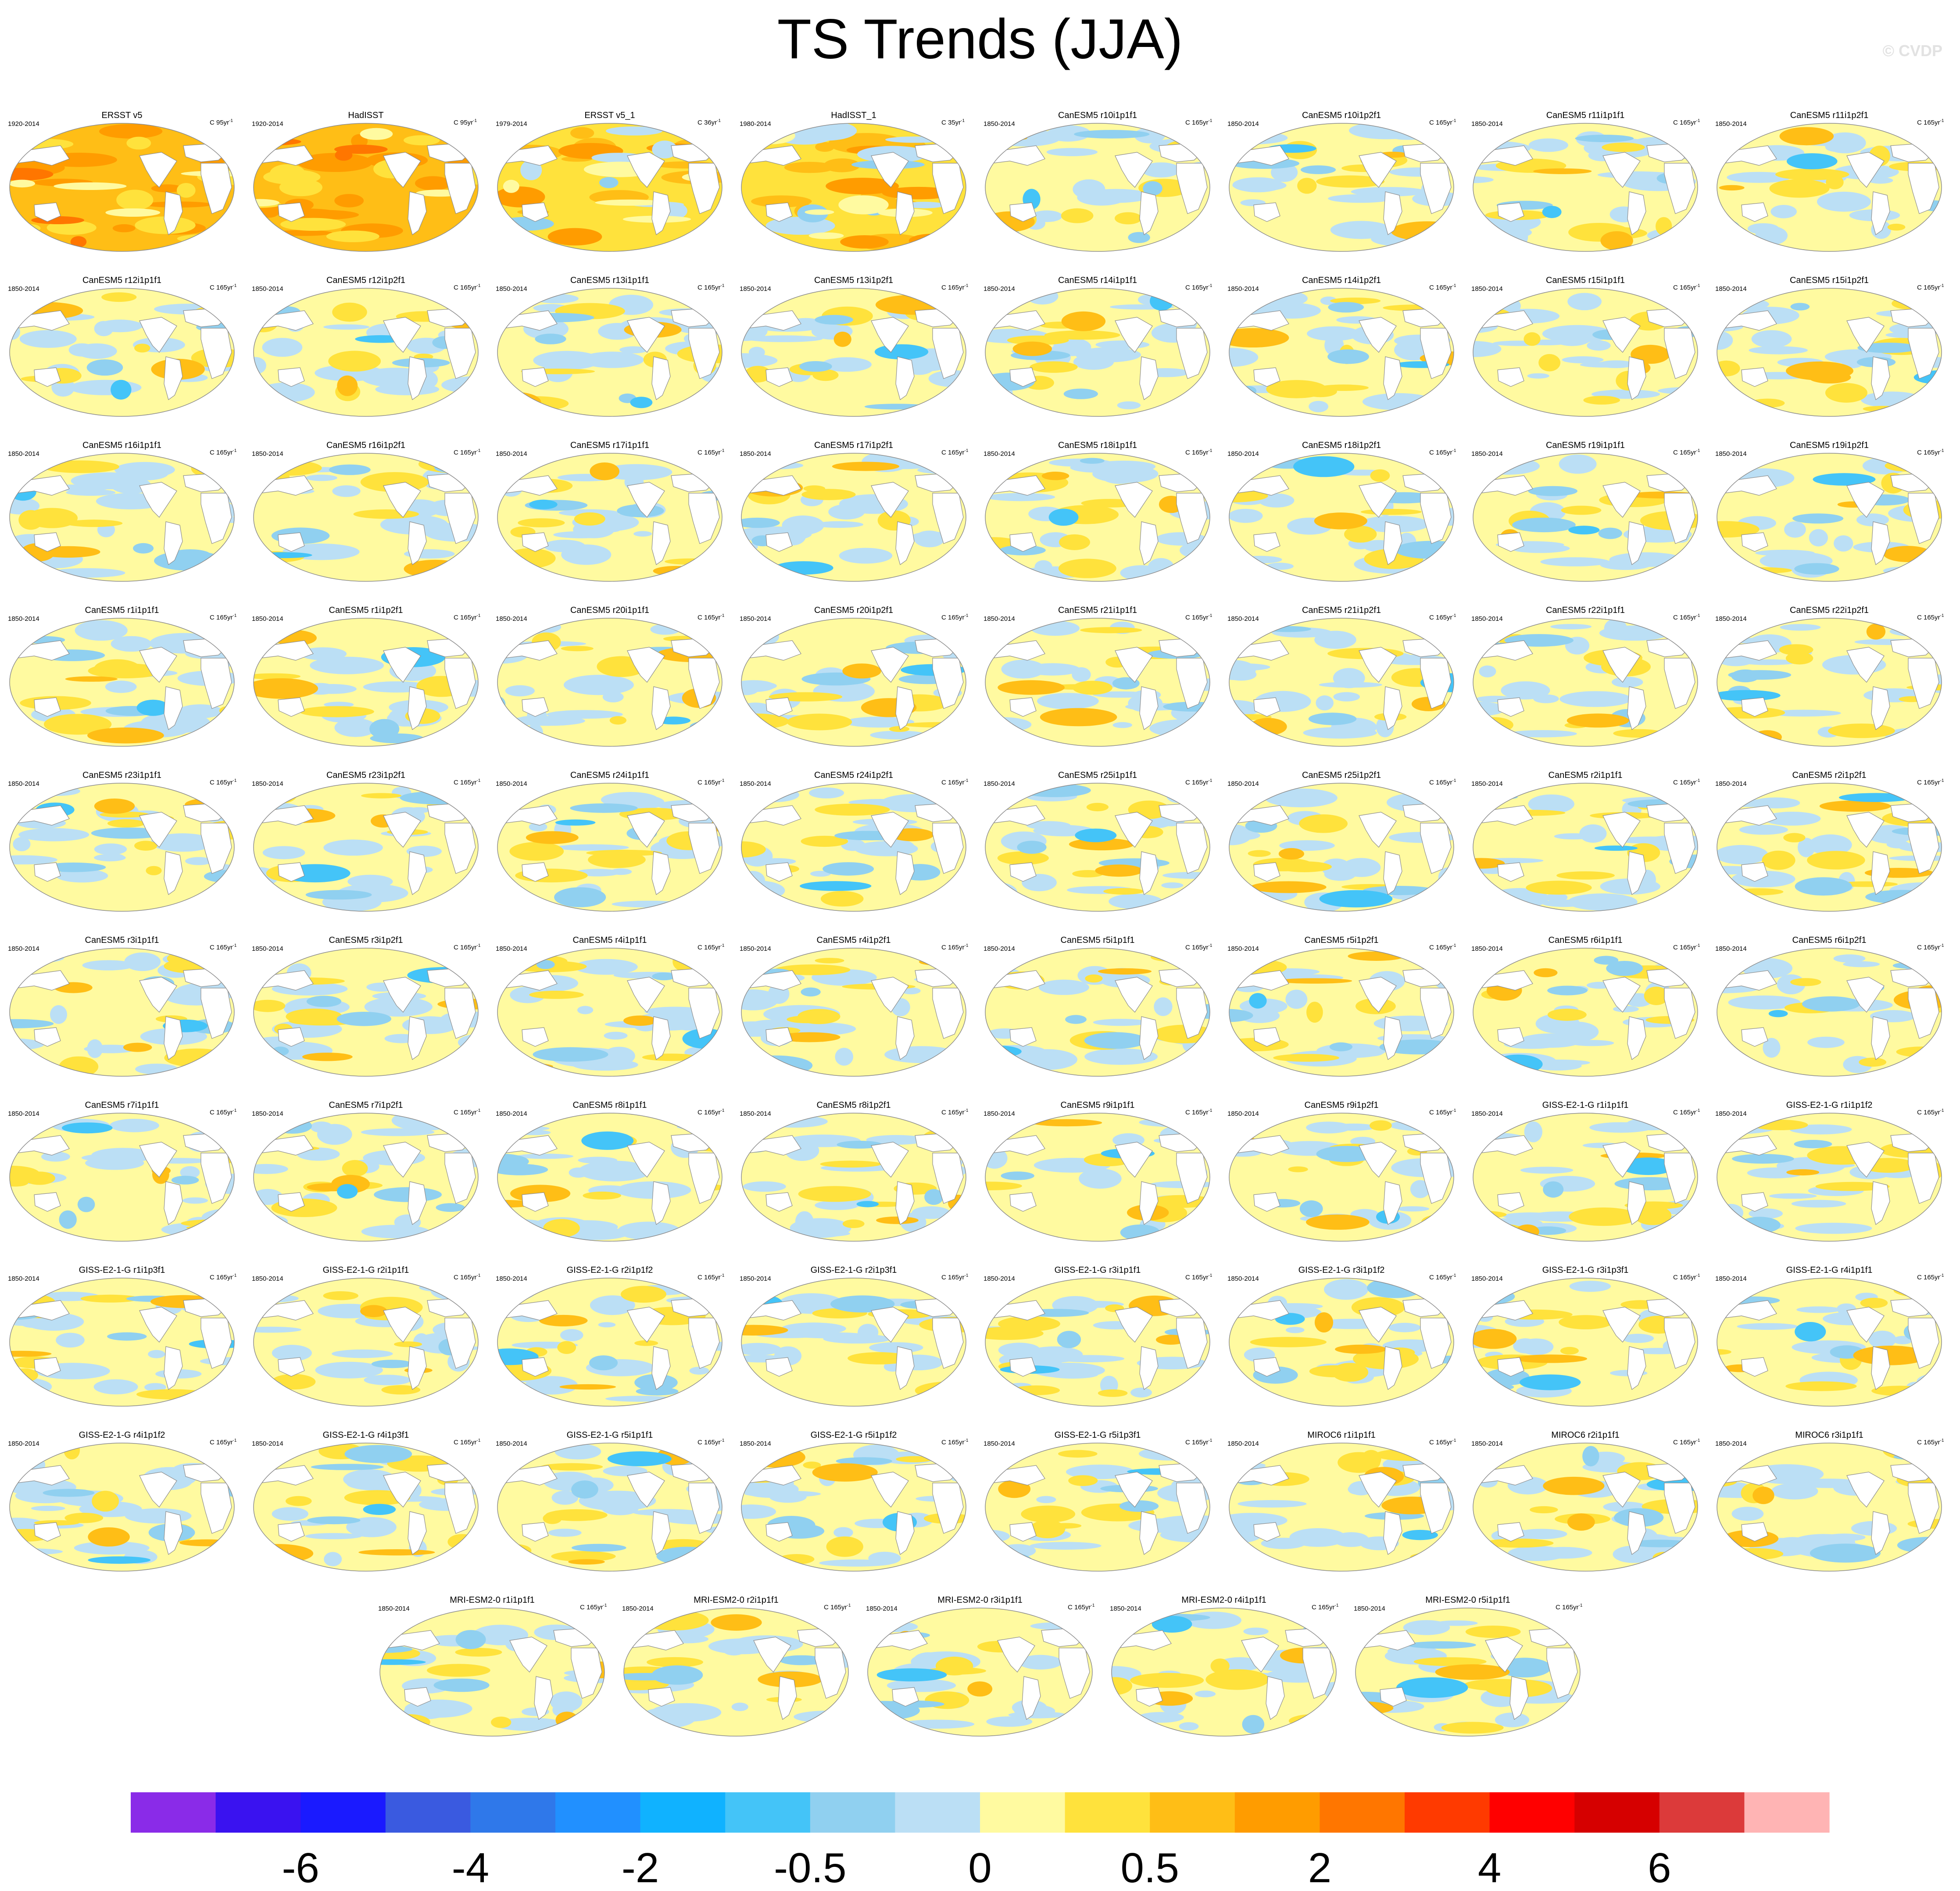 The image size is (1960, 1891). I want to click on panel-title: GISS-E2-1-G r1i1p3f1, so click(122, 1270).